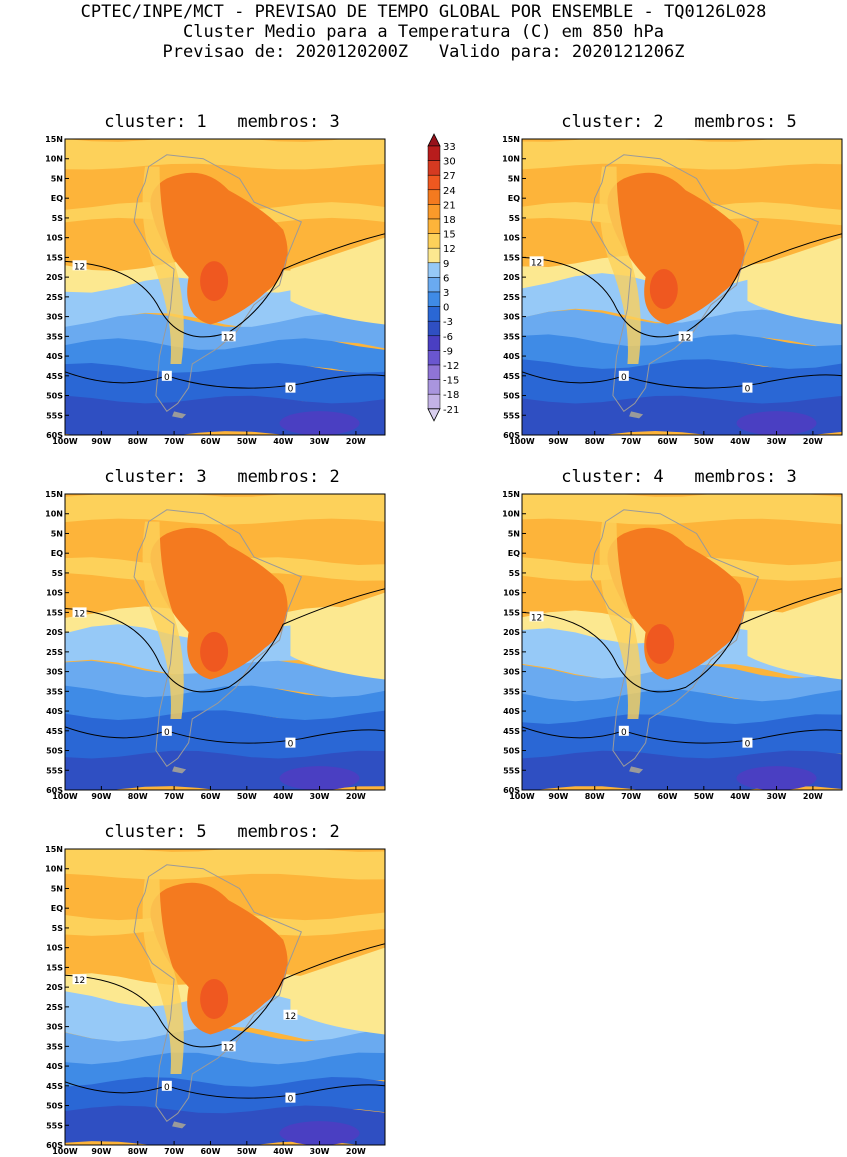 This screenshot has width=847, height=1157. What do you see at coordinates (434, 140) in the screenshot?
I see `colorbar-max-arrow` at bounding box center [434, 140].